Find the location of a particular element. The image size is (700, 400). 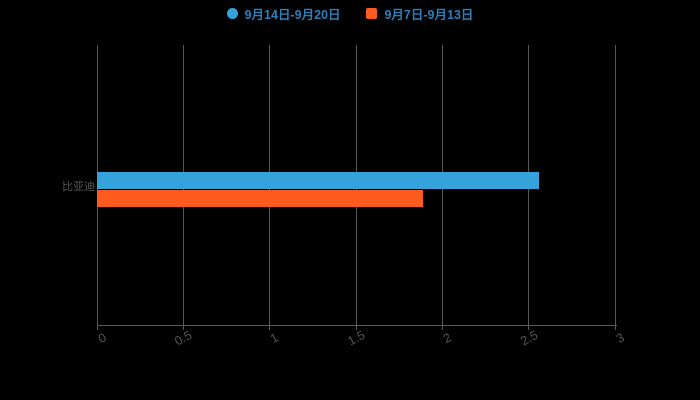

legend-label-series-2: 9月7日-9月13日 is located at coordinates (429, 15).